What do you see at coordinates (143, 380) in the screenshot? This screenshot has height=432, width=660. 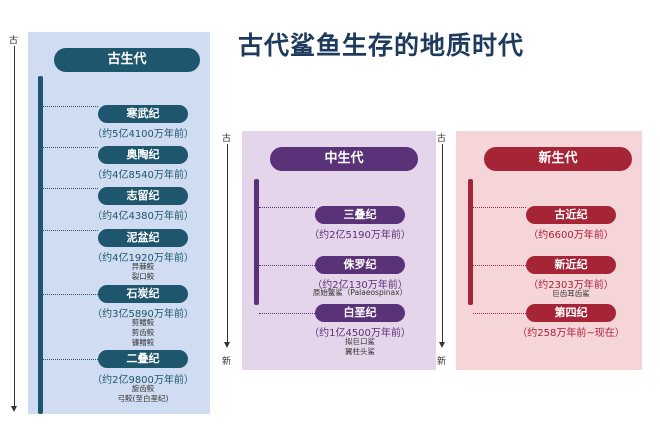 I see `period-permian-age: （约2亿9800万年前）` at bounding box center [143, 380].